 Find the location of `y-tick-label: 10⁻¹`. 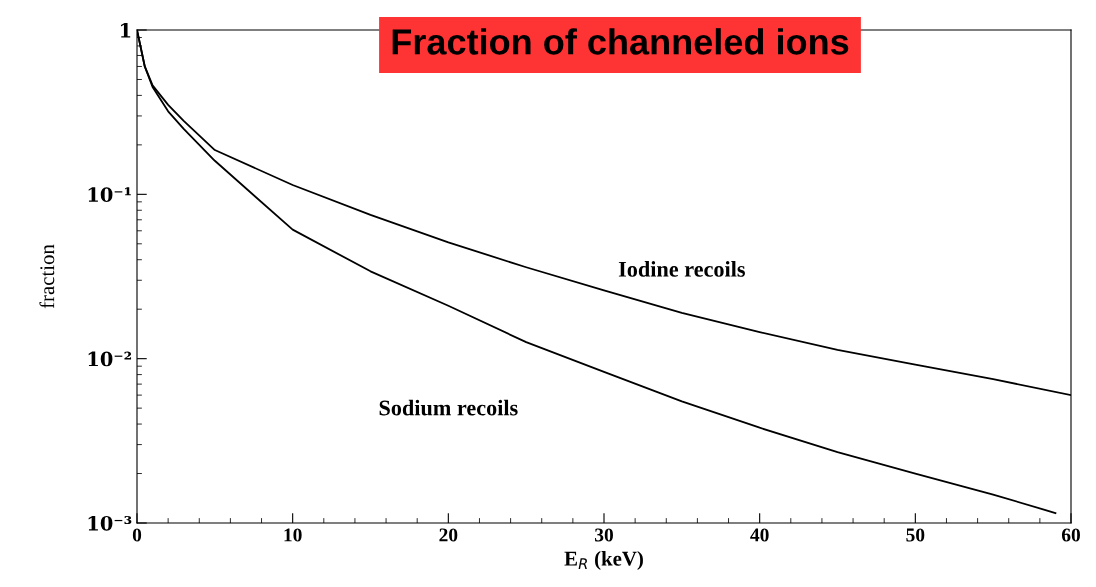

y-tick-label: 10⁻¹ is located at coordinates (109, 194).